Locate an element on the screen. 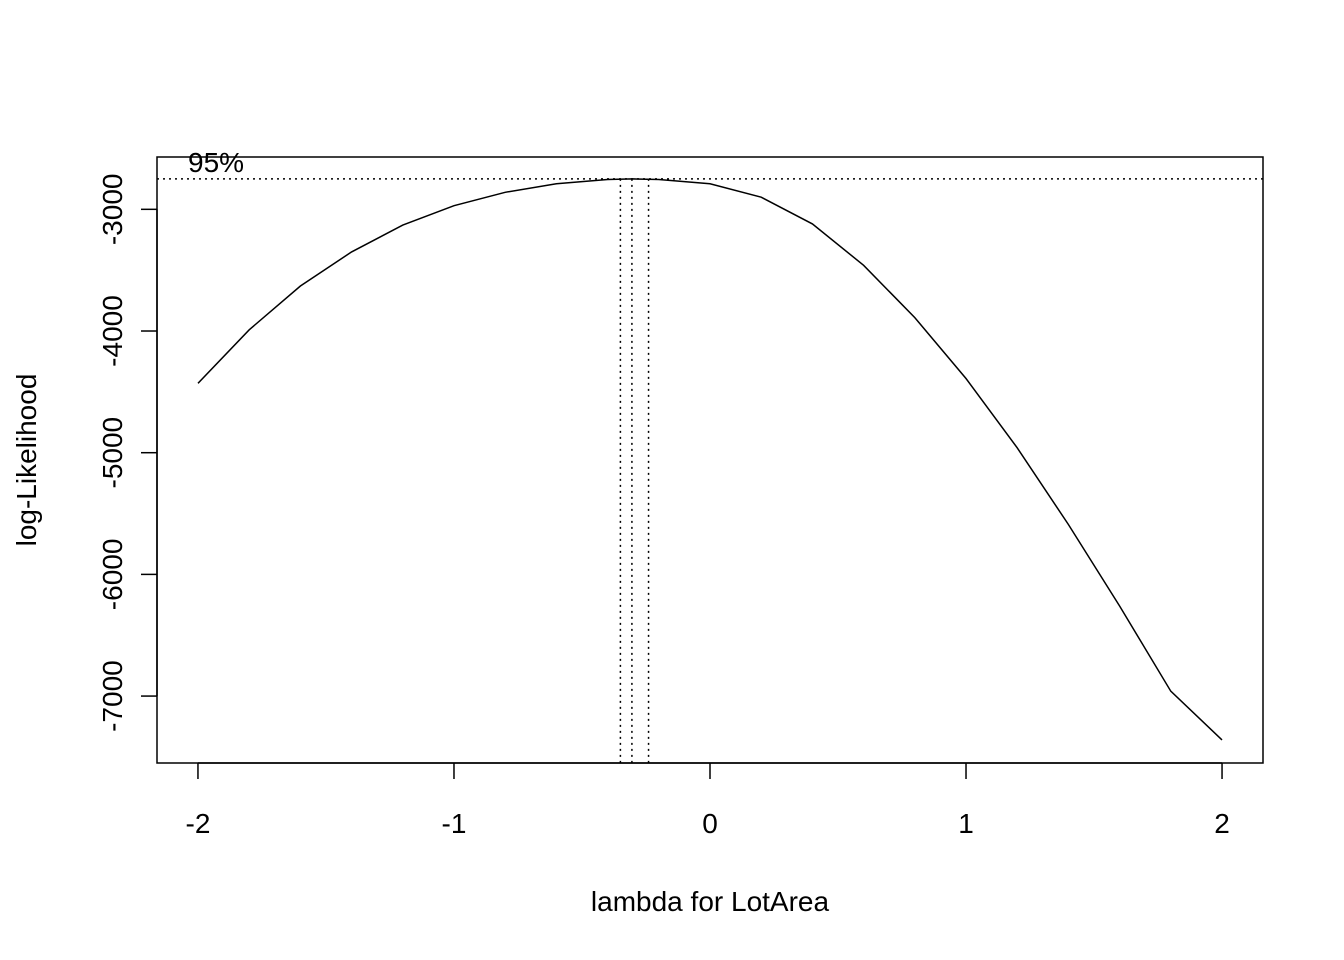  y-tick-label: -3000 is located at coordinates (112, 210).